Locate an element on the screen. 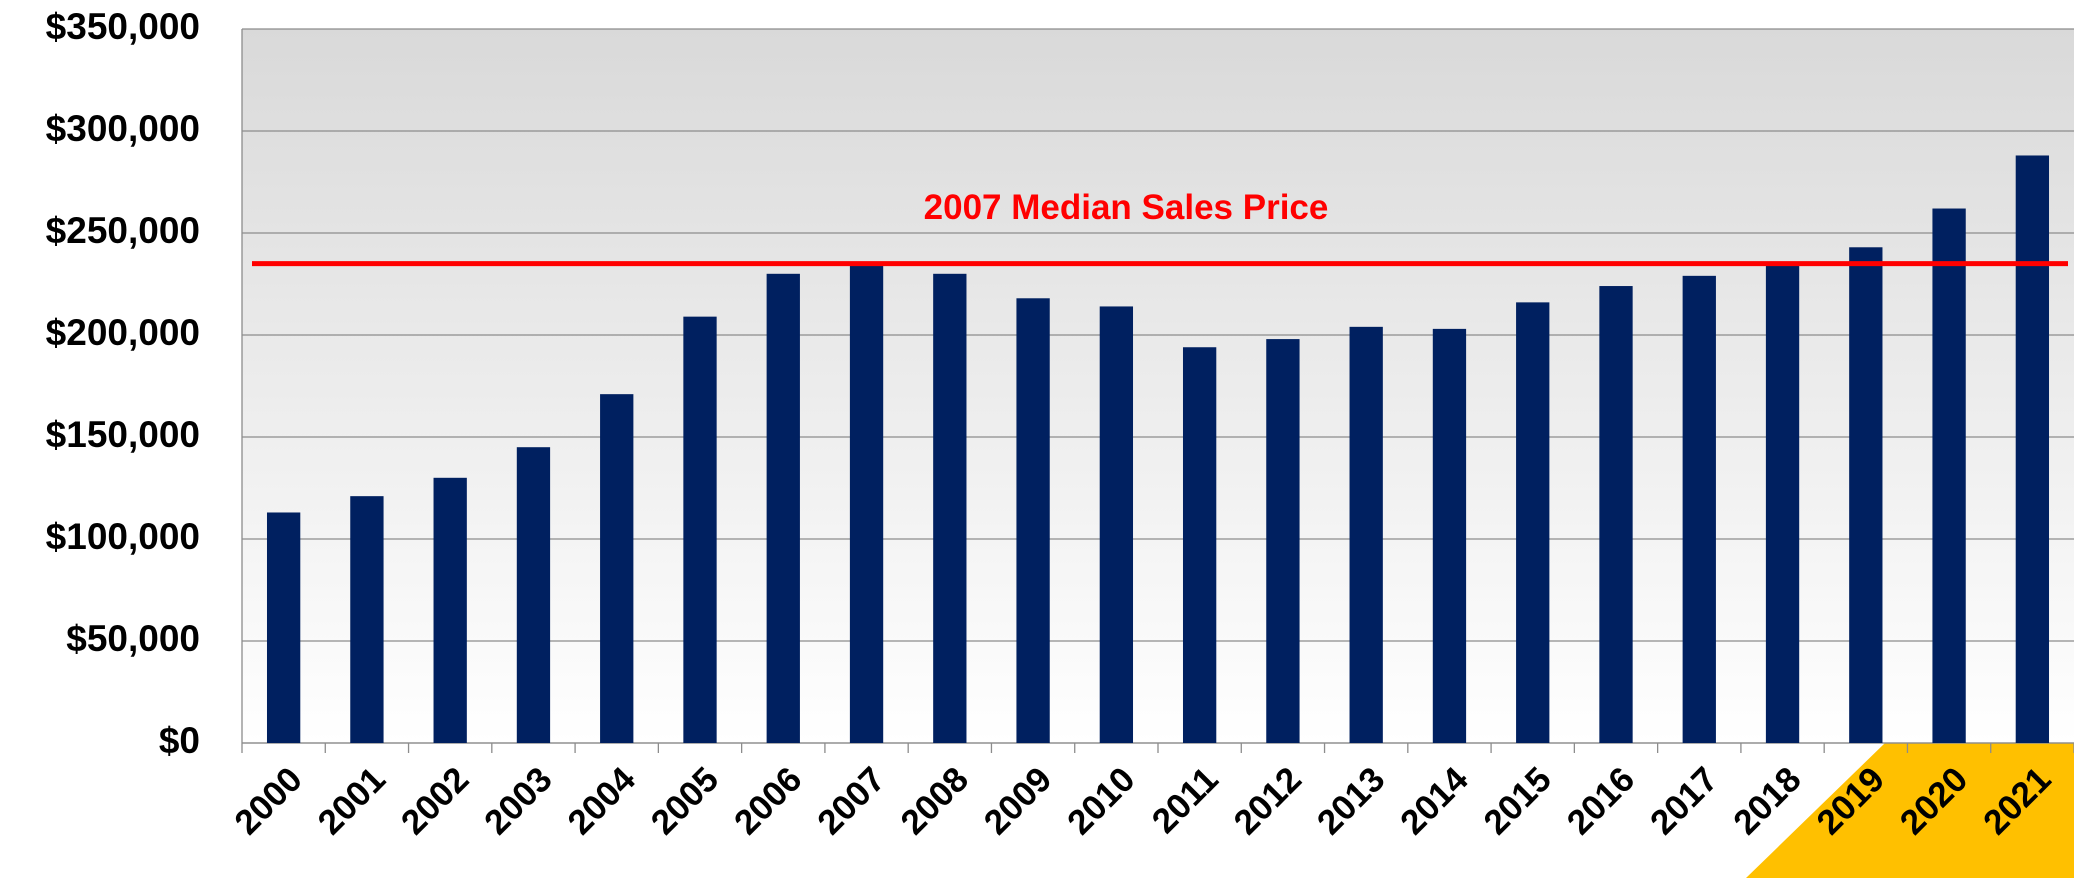 This screenshot has height=878, width=2074. x-tick-label: 2017 is located at coordinates (1684, 801).